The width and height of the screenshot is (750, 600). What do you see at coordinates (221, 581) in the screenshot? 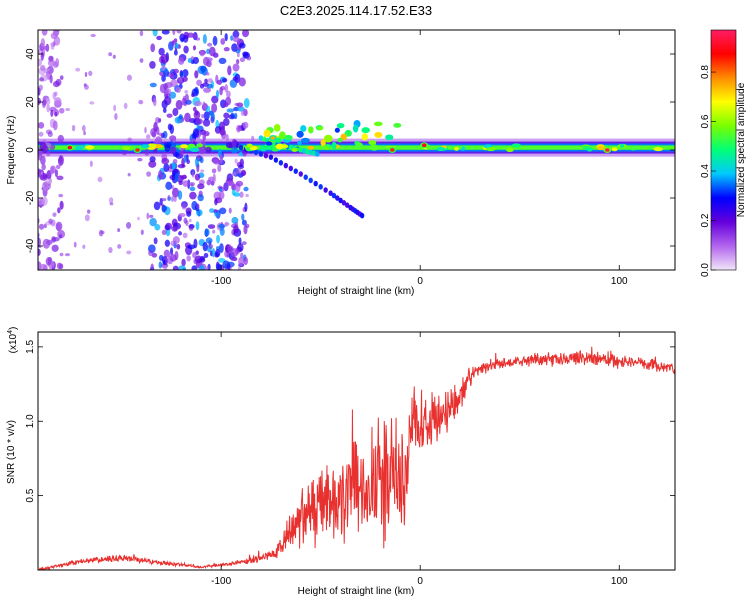
I see `snr-xtick-label: -100` at bounding box center [221, 581].